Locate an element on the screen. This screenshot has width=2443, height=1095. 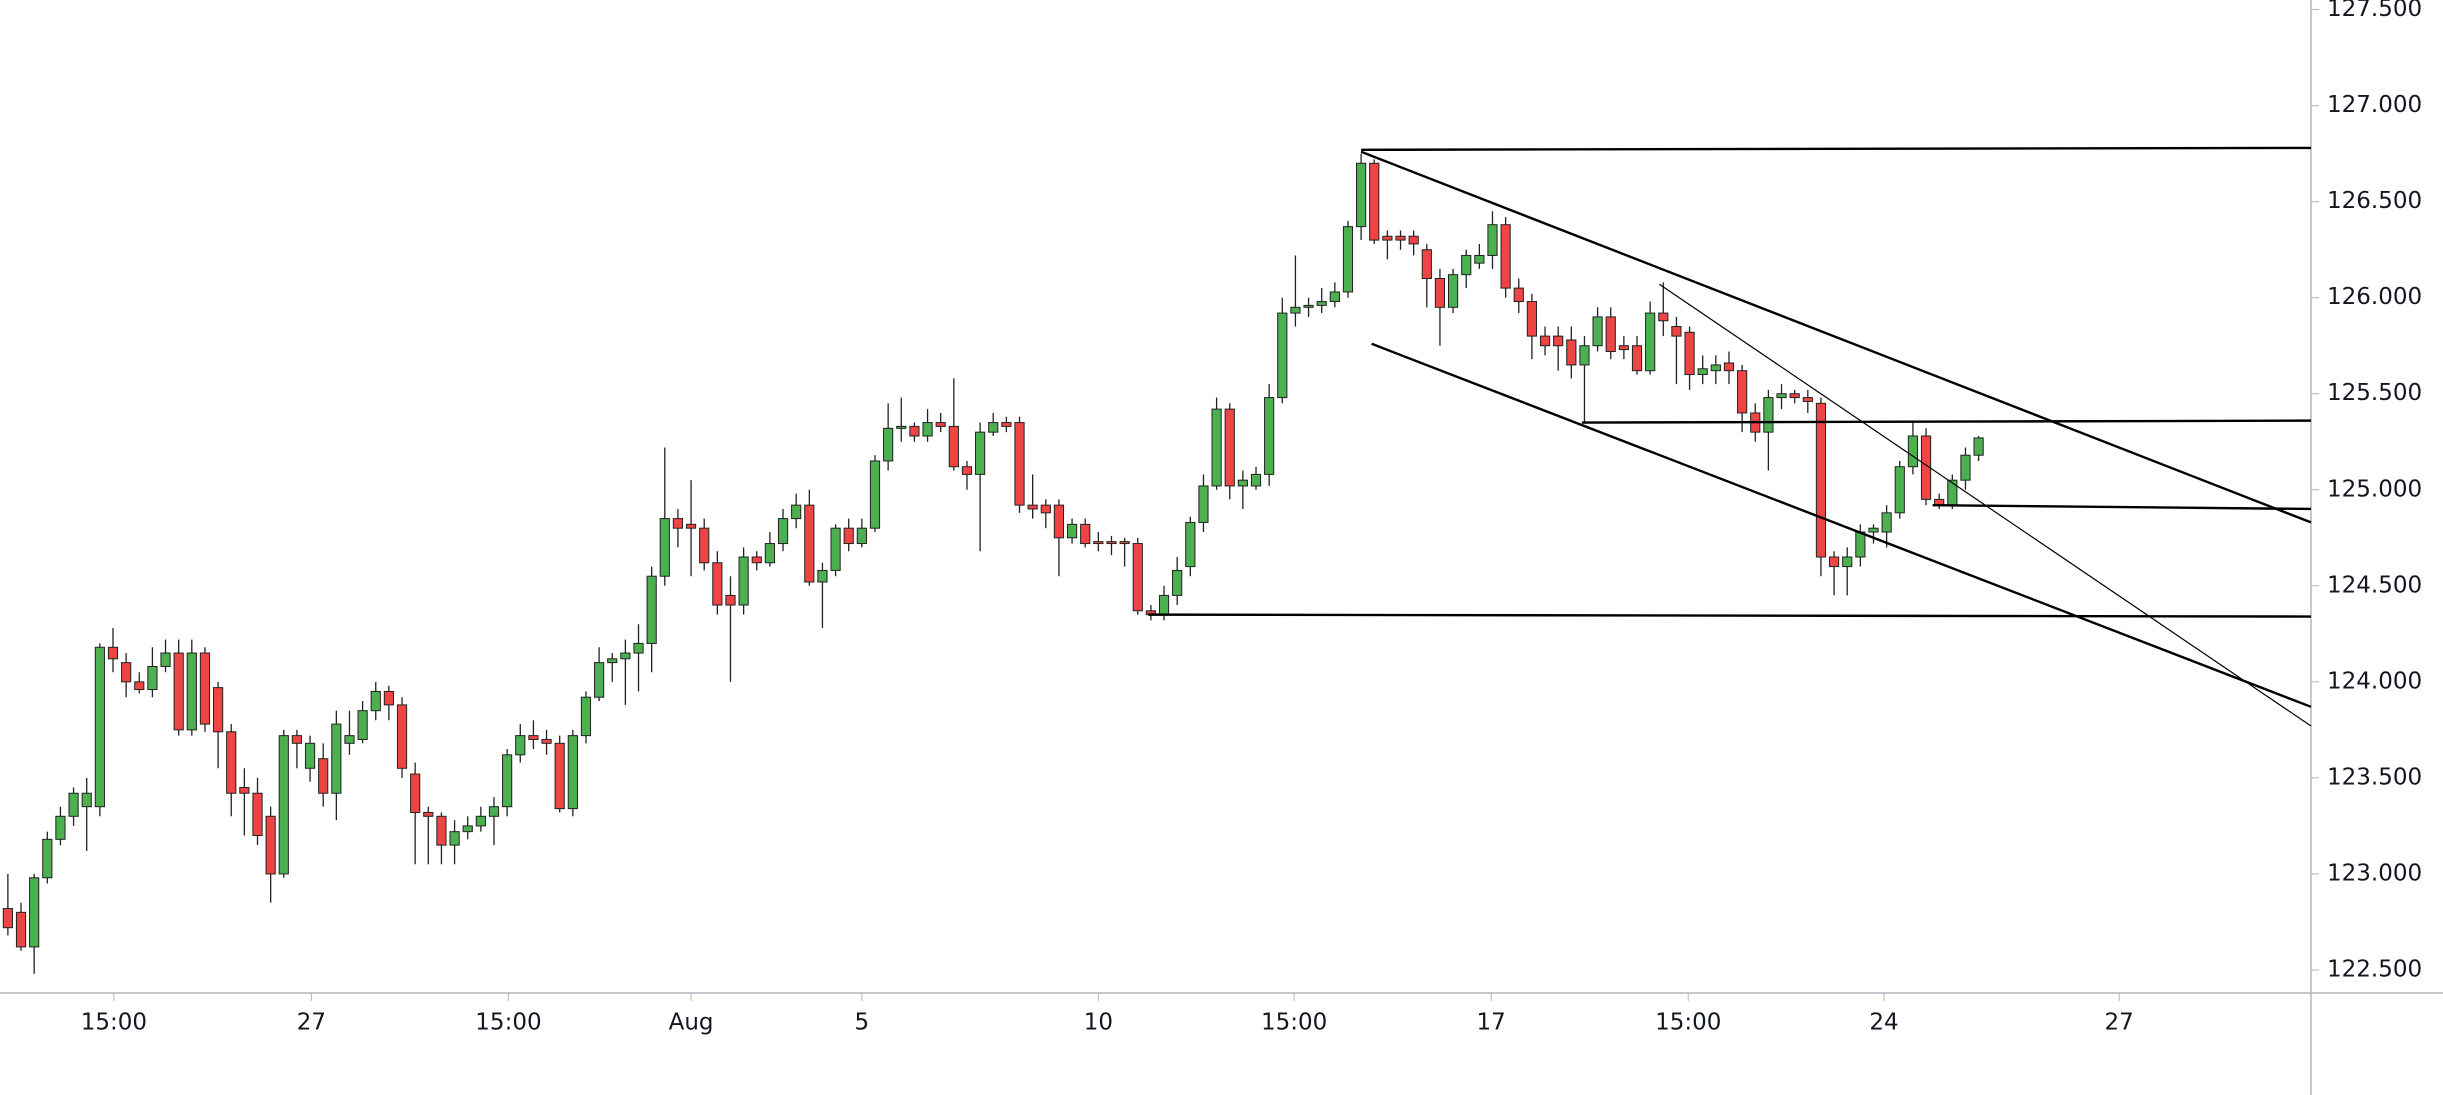
x-tick-label: 17 is located at coordinates (1491, 1023).